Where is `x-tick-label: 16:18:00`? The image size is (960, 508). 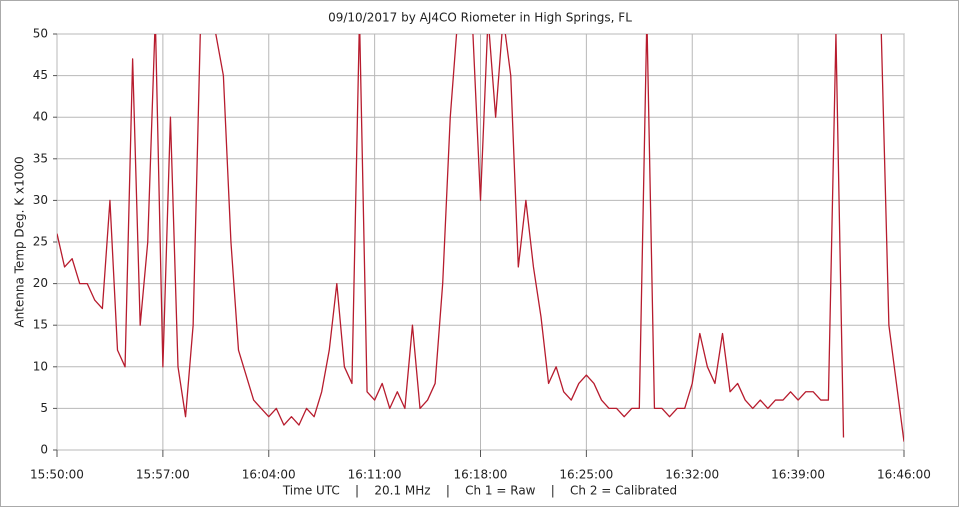 x-tick-label: 16:18:00 is located at coordinates (481, 475).